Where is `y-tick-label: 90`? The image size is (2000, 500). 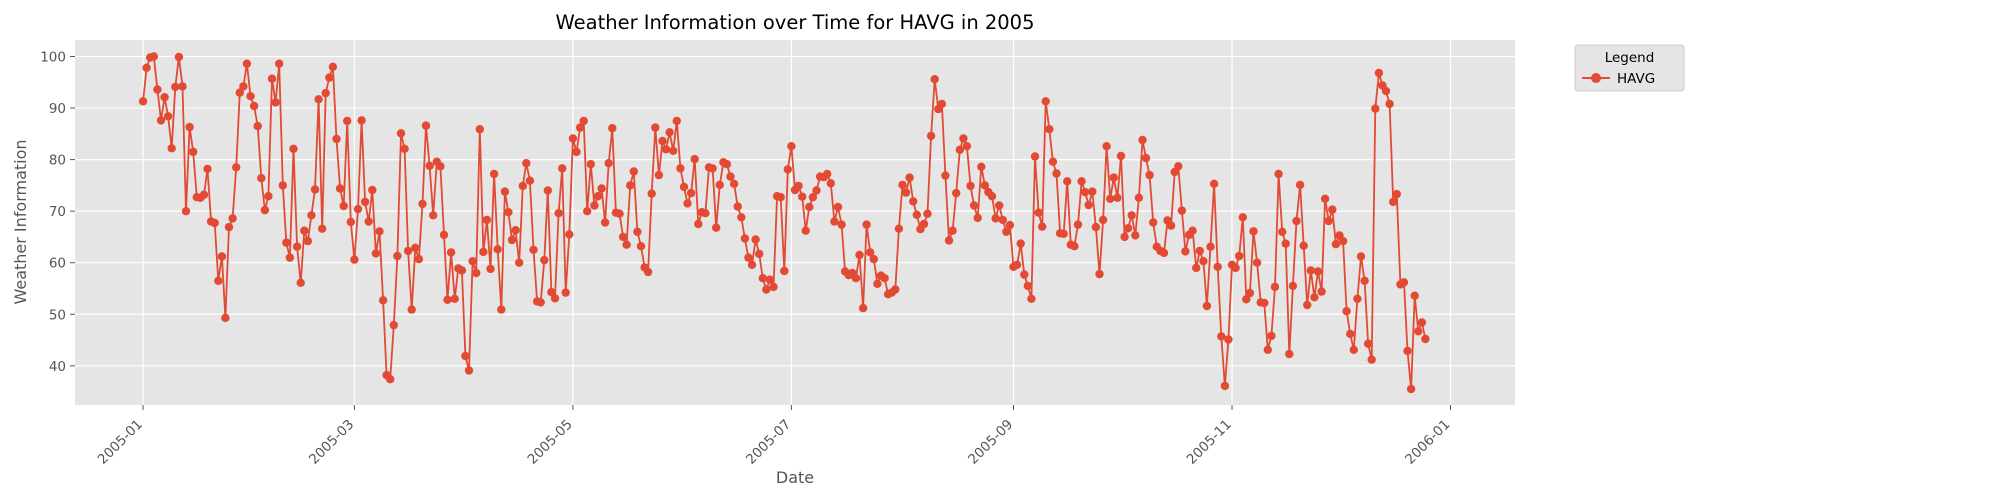 y-tick-label: 90 is located at coordinates (57, 109).